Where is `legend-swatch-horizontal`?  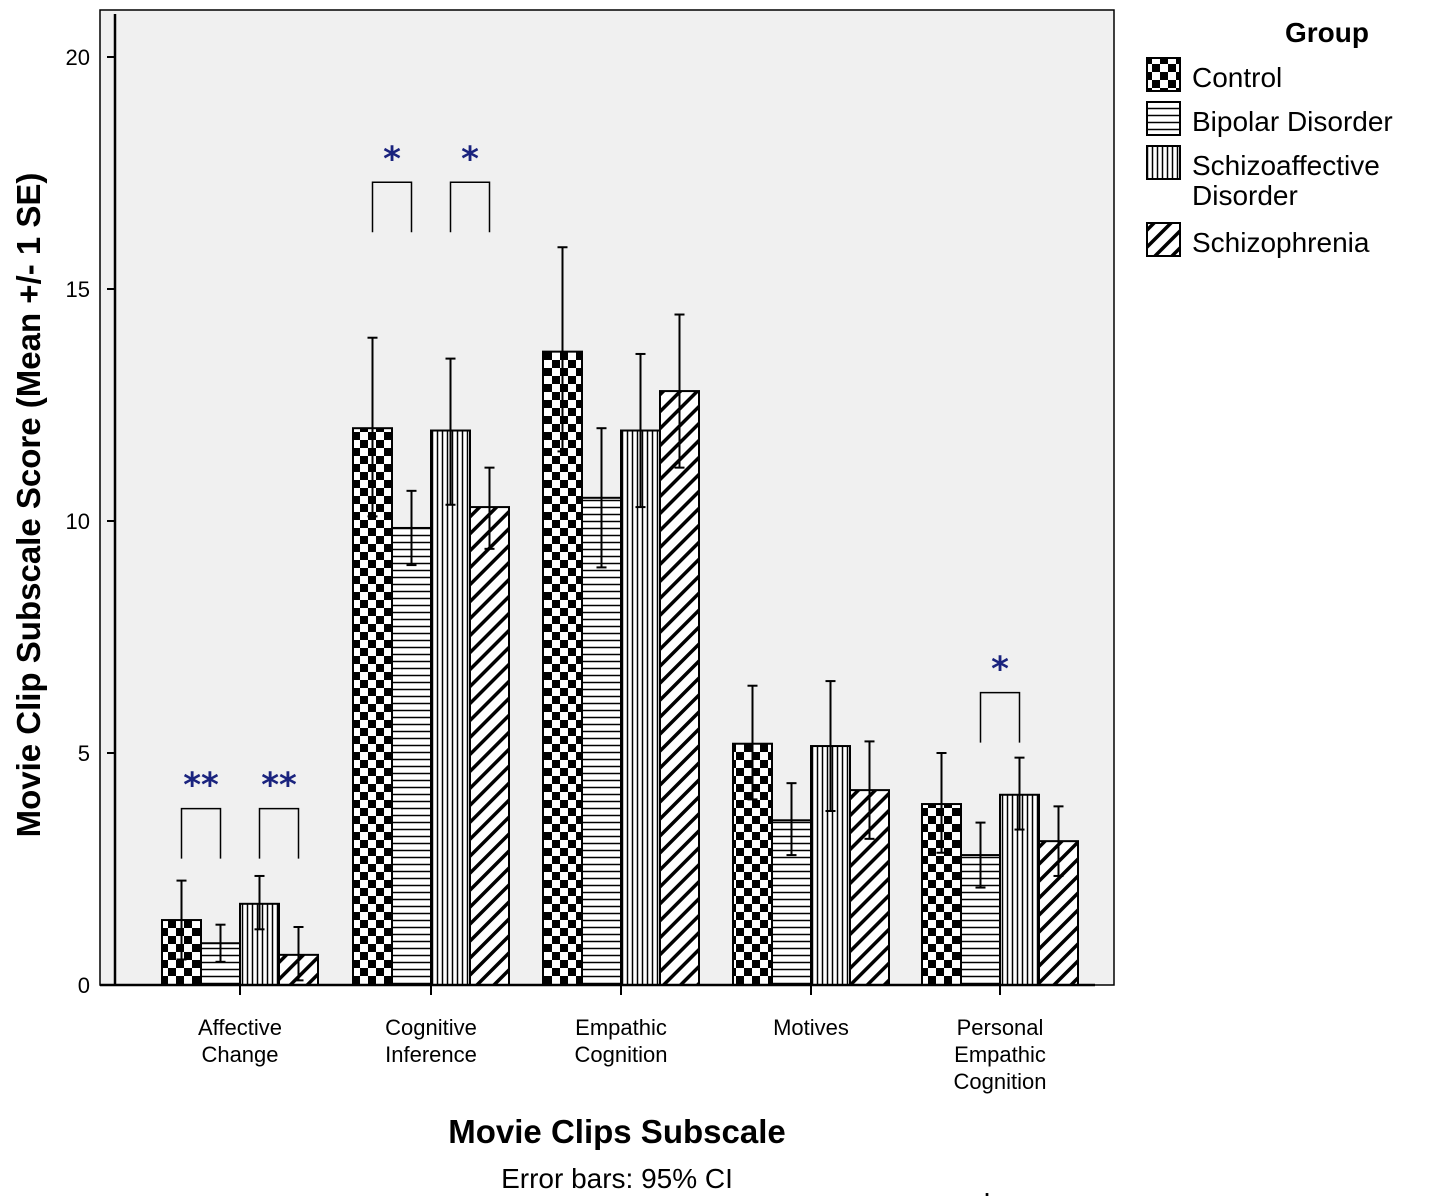 legend-swatch-horizontal is located at coordinates (1163, 118).